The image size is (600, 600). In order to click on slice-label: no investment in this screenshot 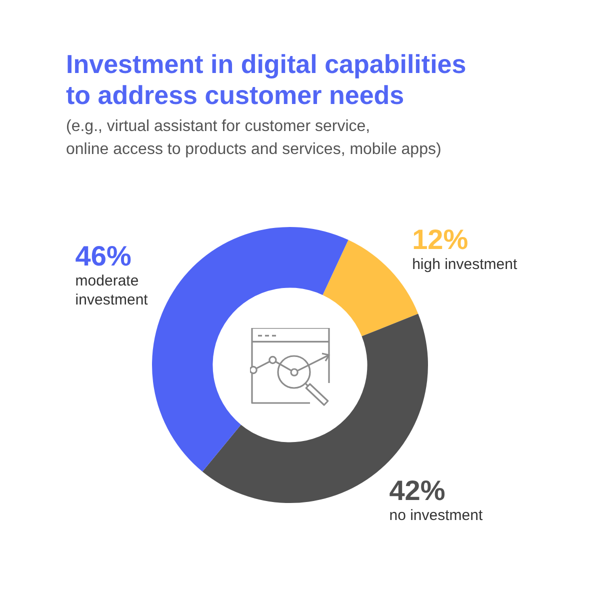, I will do `click(436, 515)`.